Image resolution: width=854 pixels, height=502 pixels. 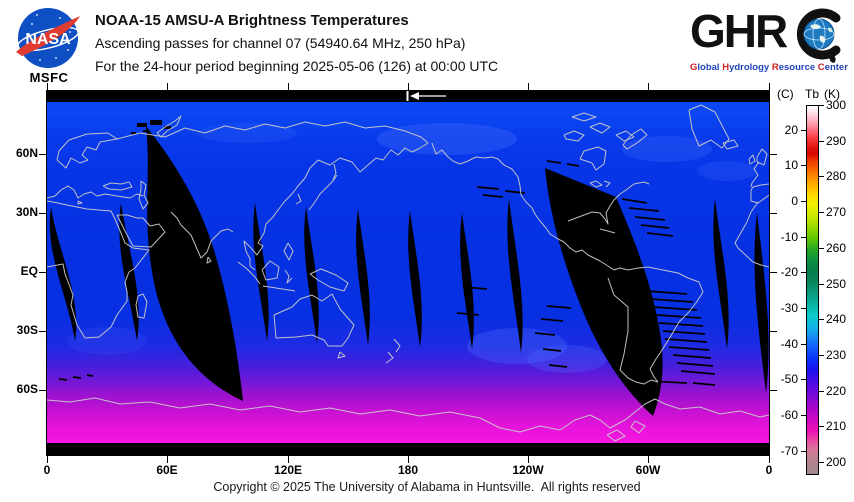 What do you see at coordinates (789, 237) in the screenshot?
I see `celsius-tick-label: -10` at bounding box center [789, 237].